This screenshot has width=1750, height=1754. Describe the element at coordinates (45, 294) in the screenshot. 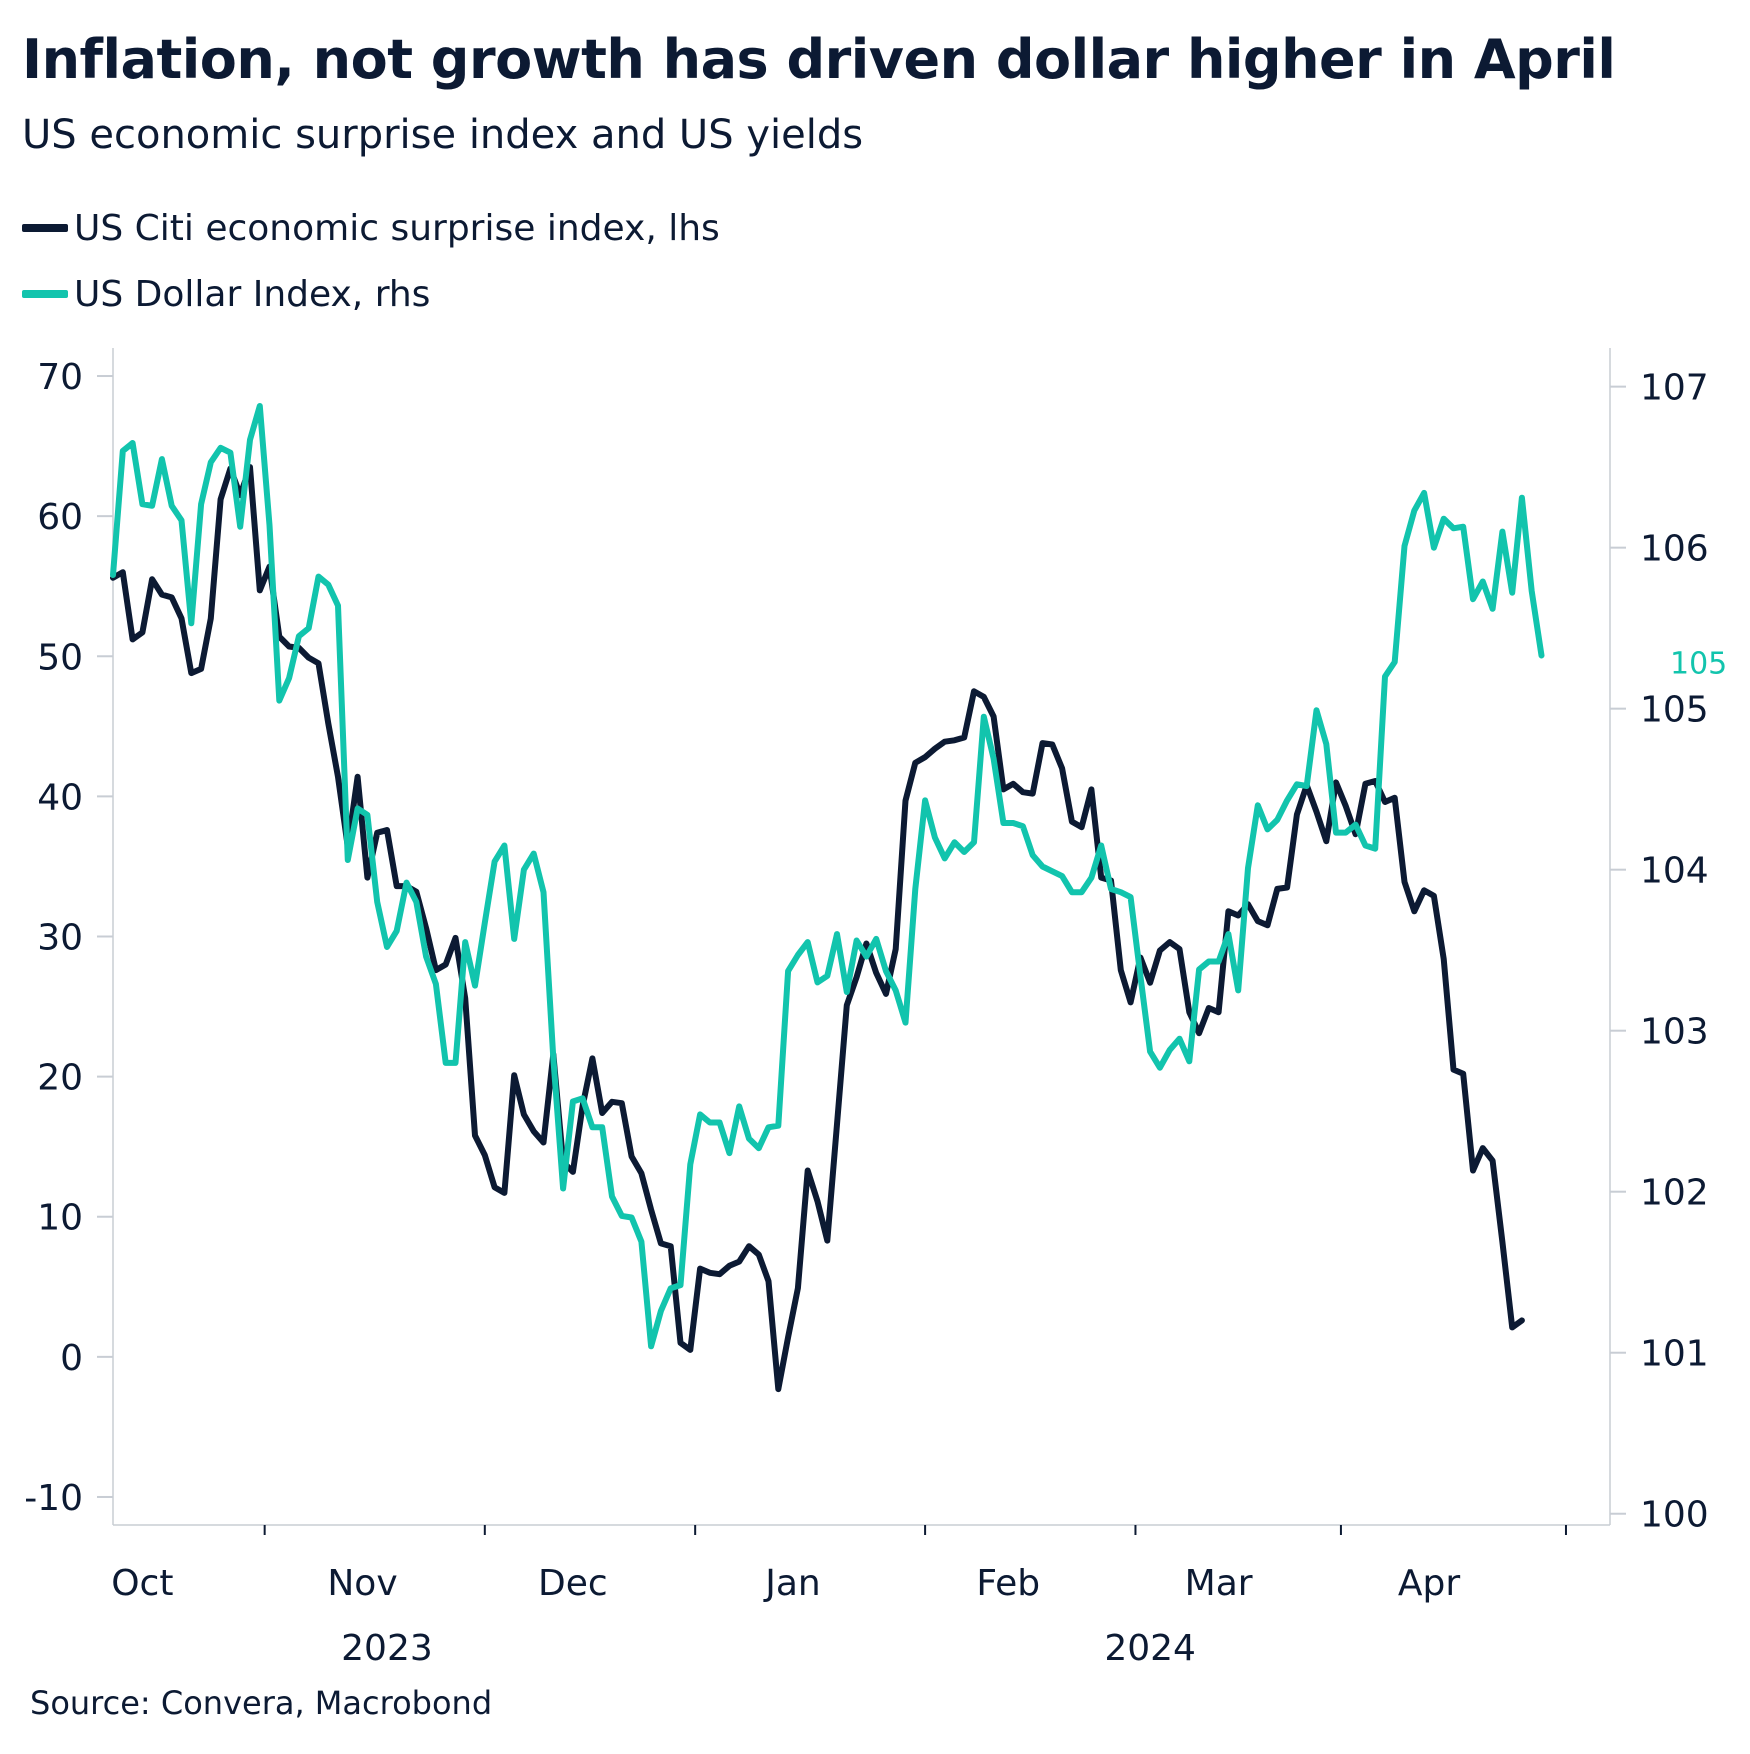

I see `legend-swatch-dollar-index` at that location.